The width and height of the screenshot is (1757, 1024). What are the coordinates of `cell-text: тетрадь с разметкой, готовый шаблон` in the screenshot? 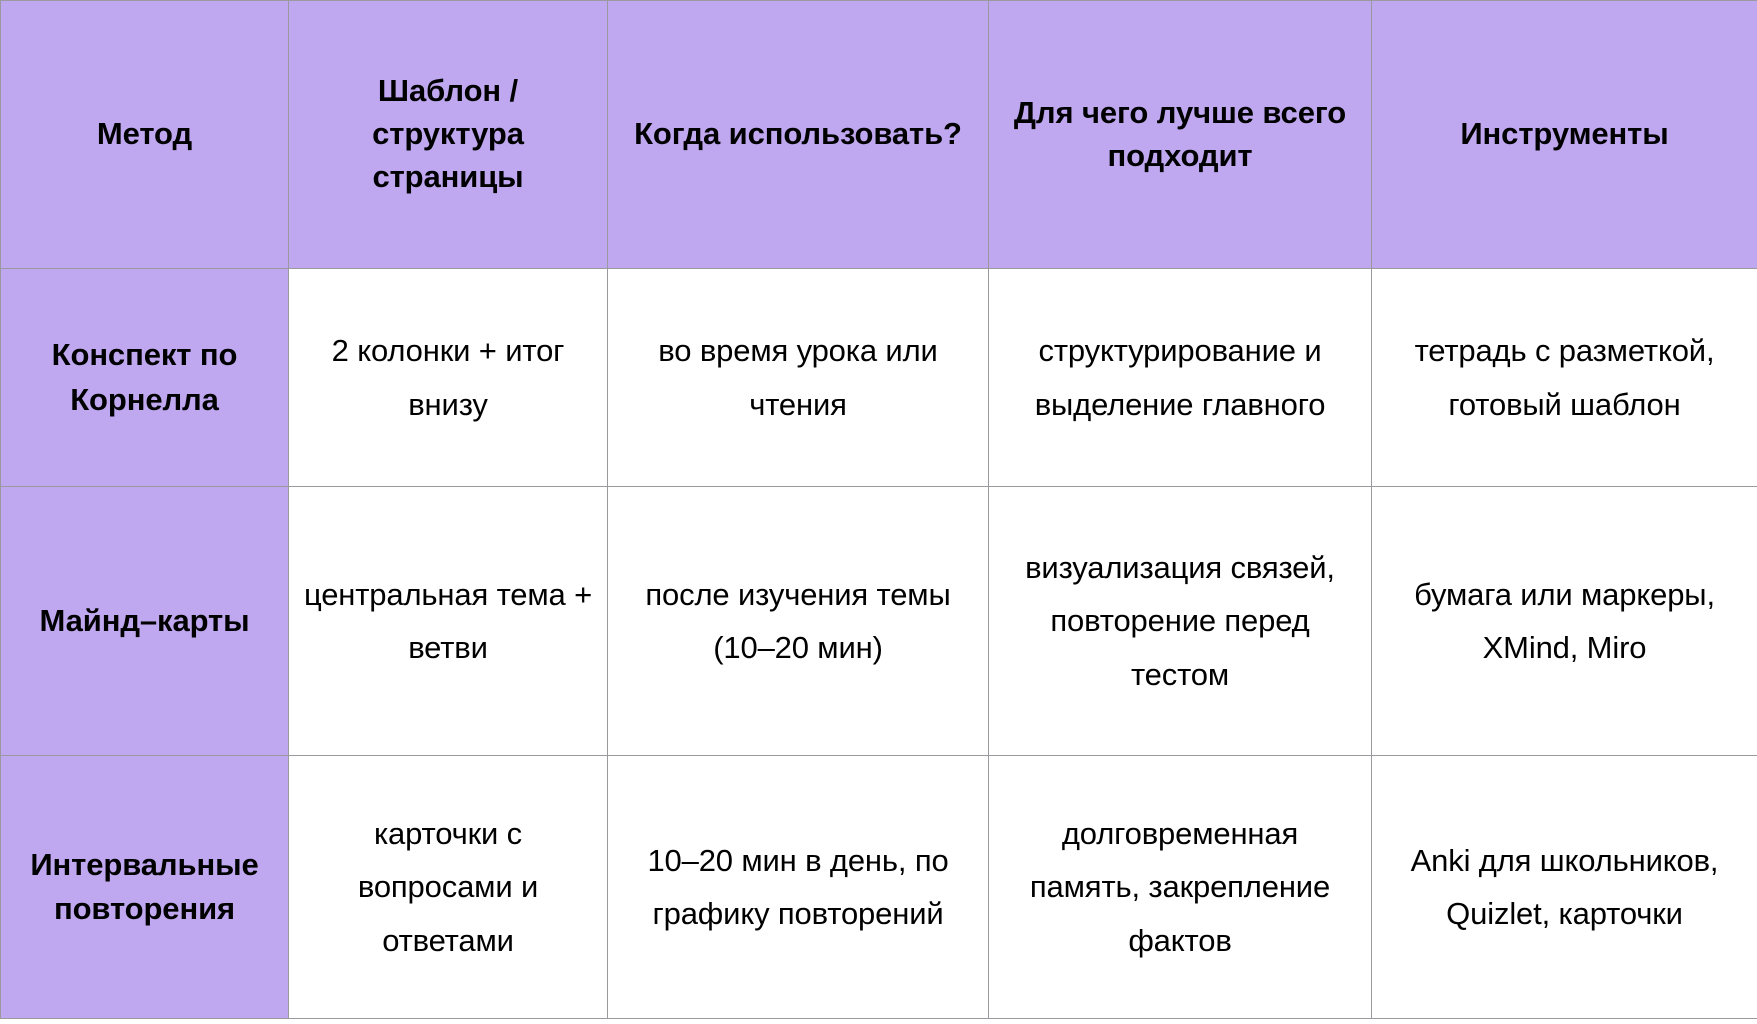 It's located at (1564, 377).